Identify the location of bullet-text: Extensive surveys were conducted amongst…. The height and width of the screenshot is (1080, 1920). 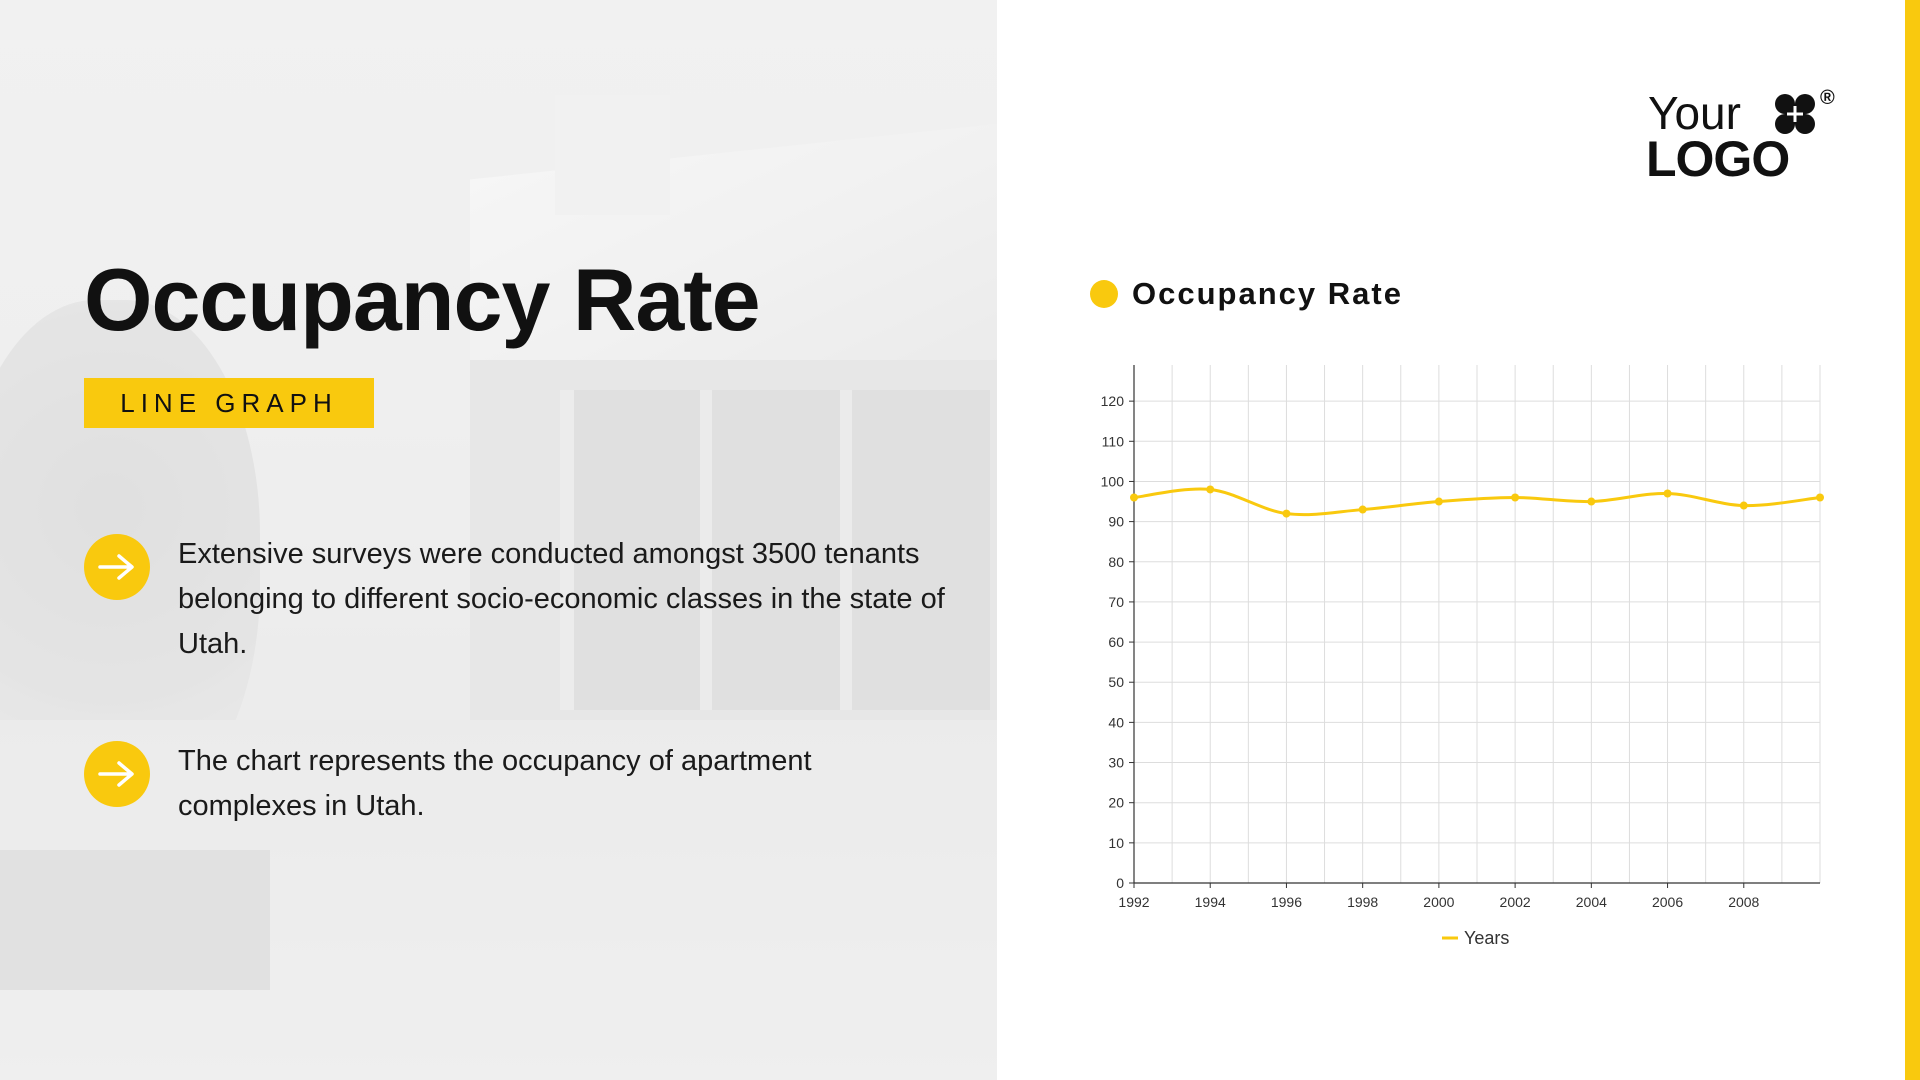
(561, 599).